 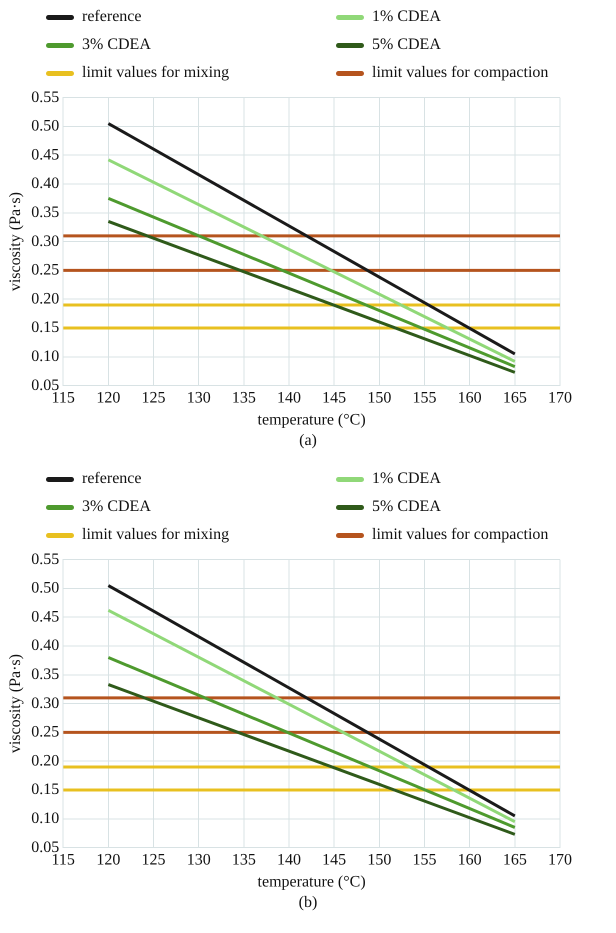 What do you see at coordinates (308, 903) in the screenshot?
I see `text: (b)` at bounding box center [308, 903].